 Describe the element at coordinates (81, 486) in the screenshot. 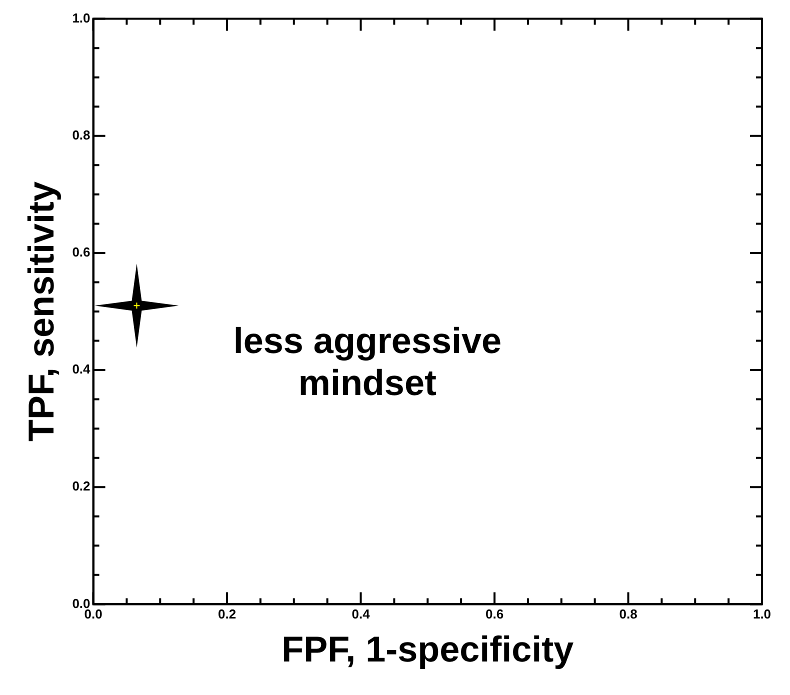

I see `y-tick-label: 0.2` at that location.